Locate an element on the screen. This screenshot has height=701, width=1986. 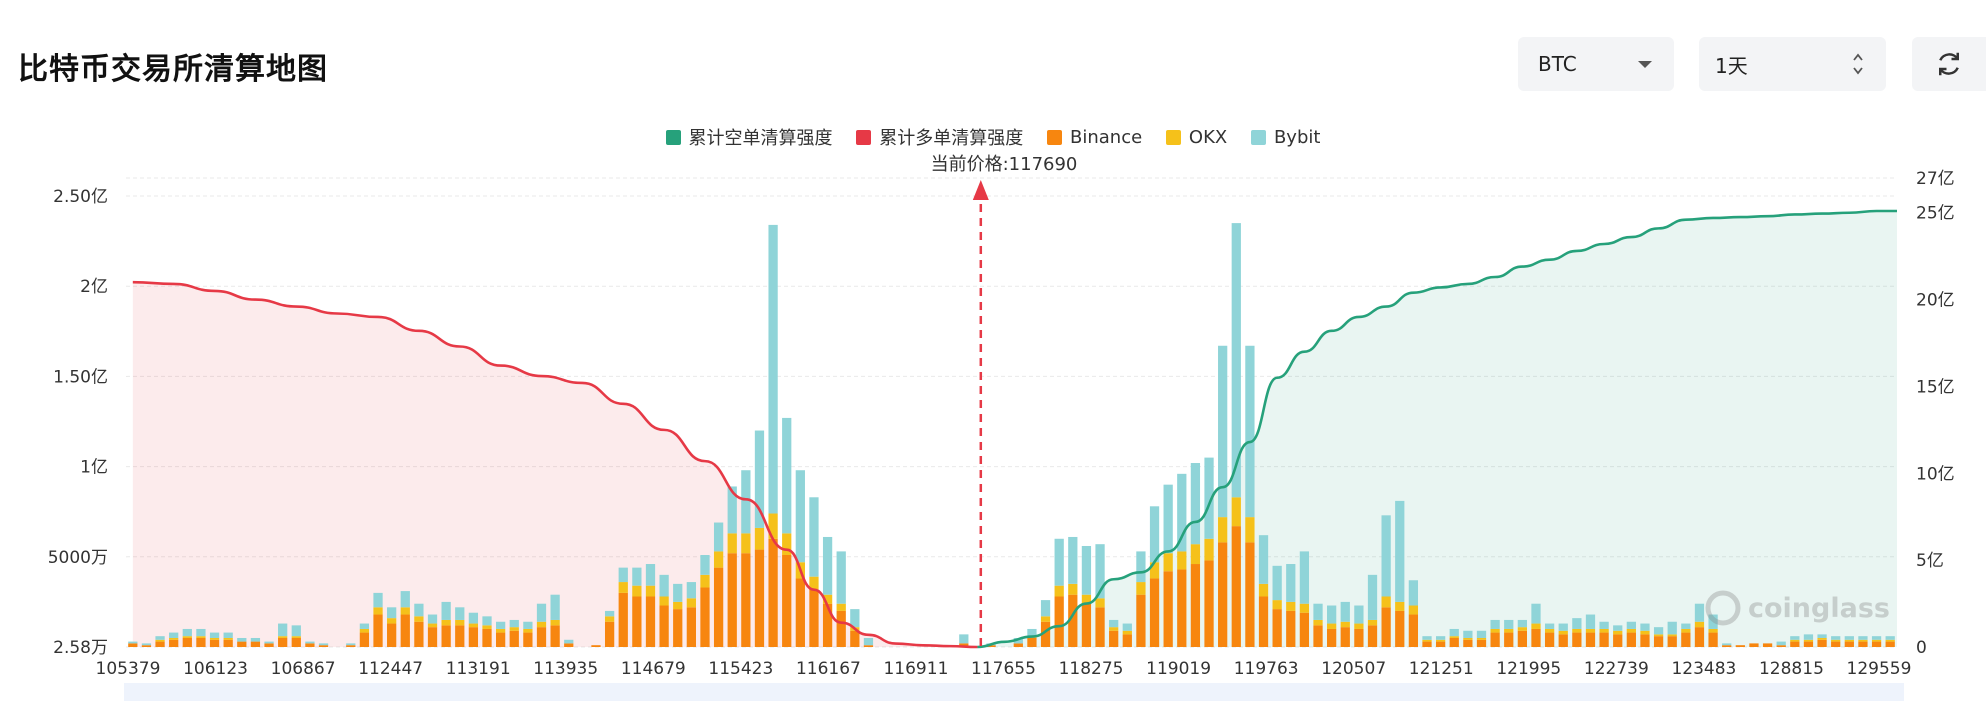
current-price-arrow is located at coordinates (980, 190).